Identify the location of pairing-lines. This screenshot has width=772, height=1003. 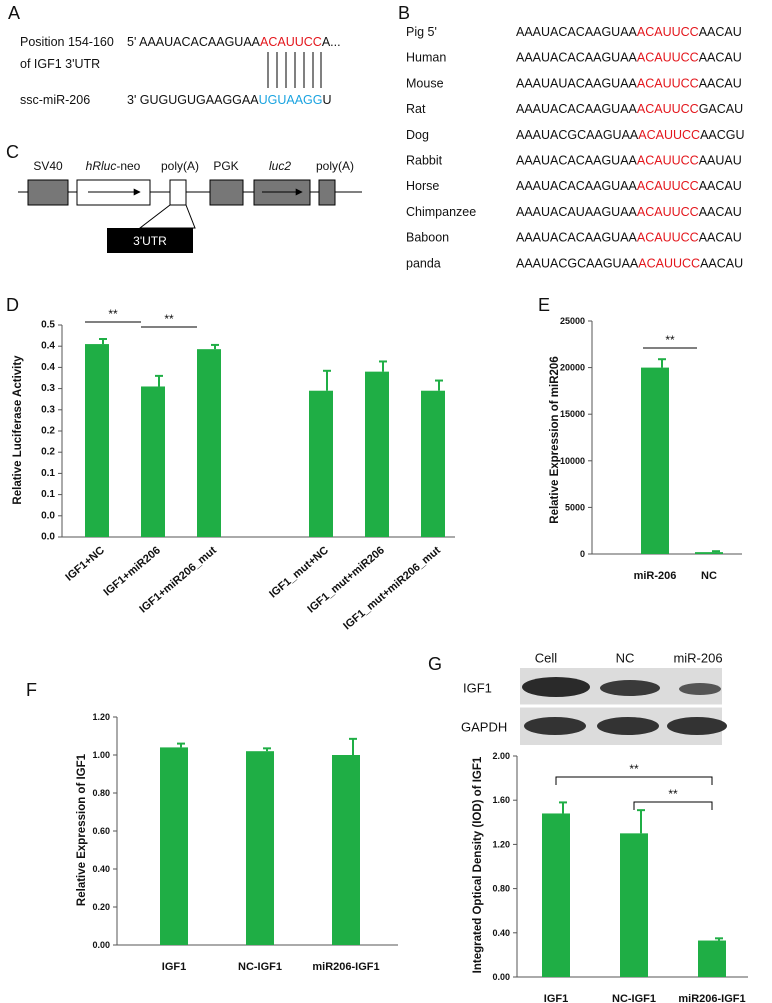
(294, 70).